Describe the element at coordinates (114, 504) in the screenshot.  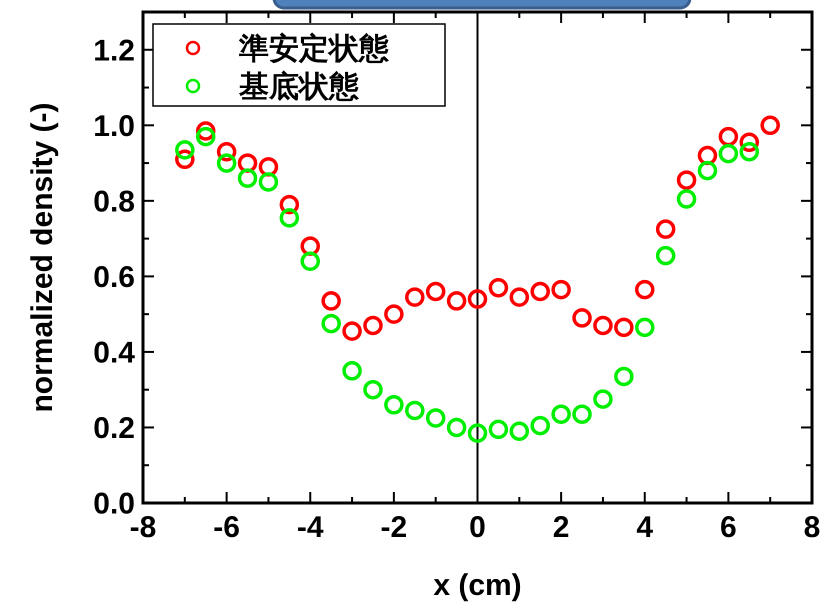
I see `y-tick-label: 0.0` at that location.